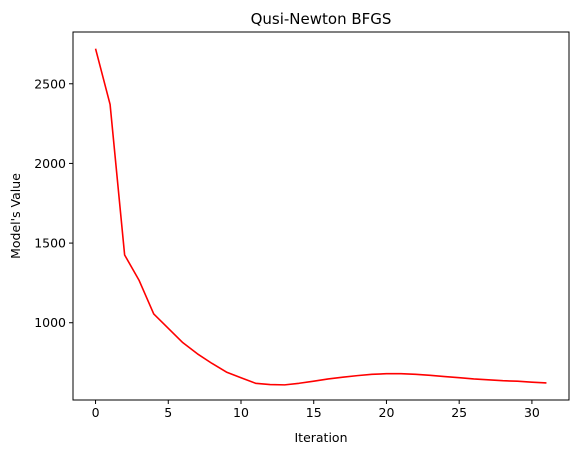 This screenshot has width=580, height=455. I want to click on x-tick-label: 15, so click(314, 412).